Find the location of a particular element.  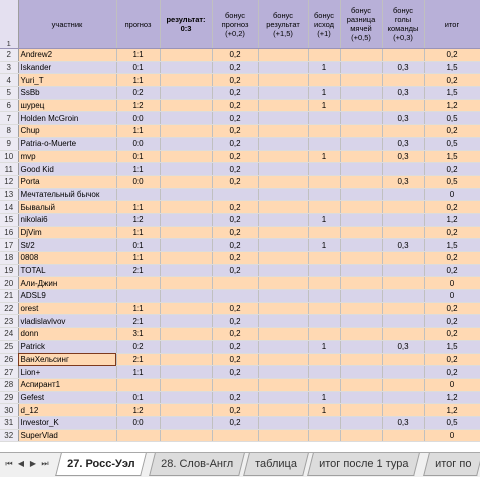

row-number: 16 is located at coordinates (9, 233).